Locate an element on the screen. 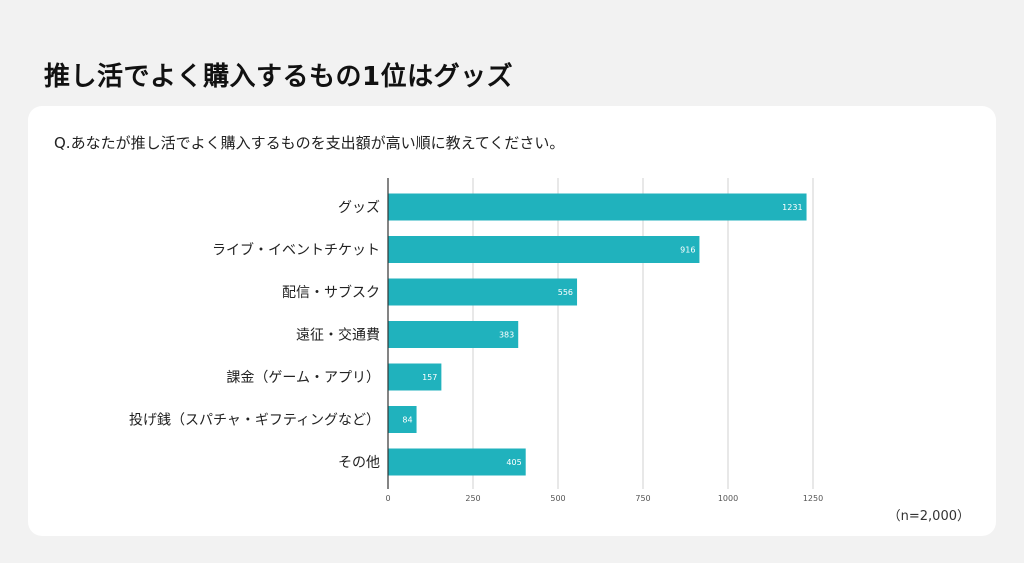 This screenshot has width=1024, height=563. x-tick-label: 0 is located at coordinates (387, 498).